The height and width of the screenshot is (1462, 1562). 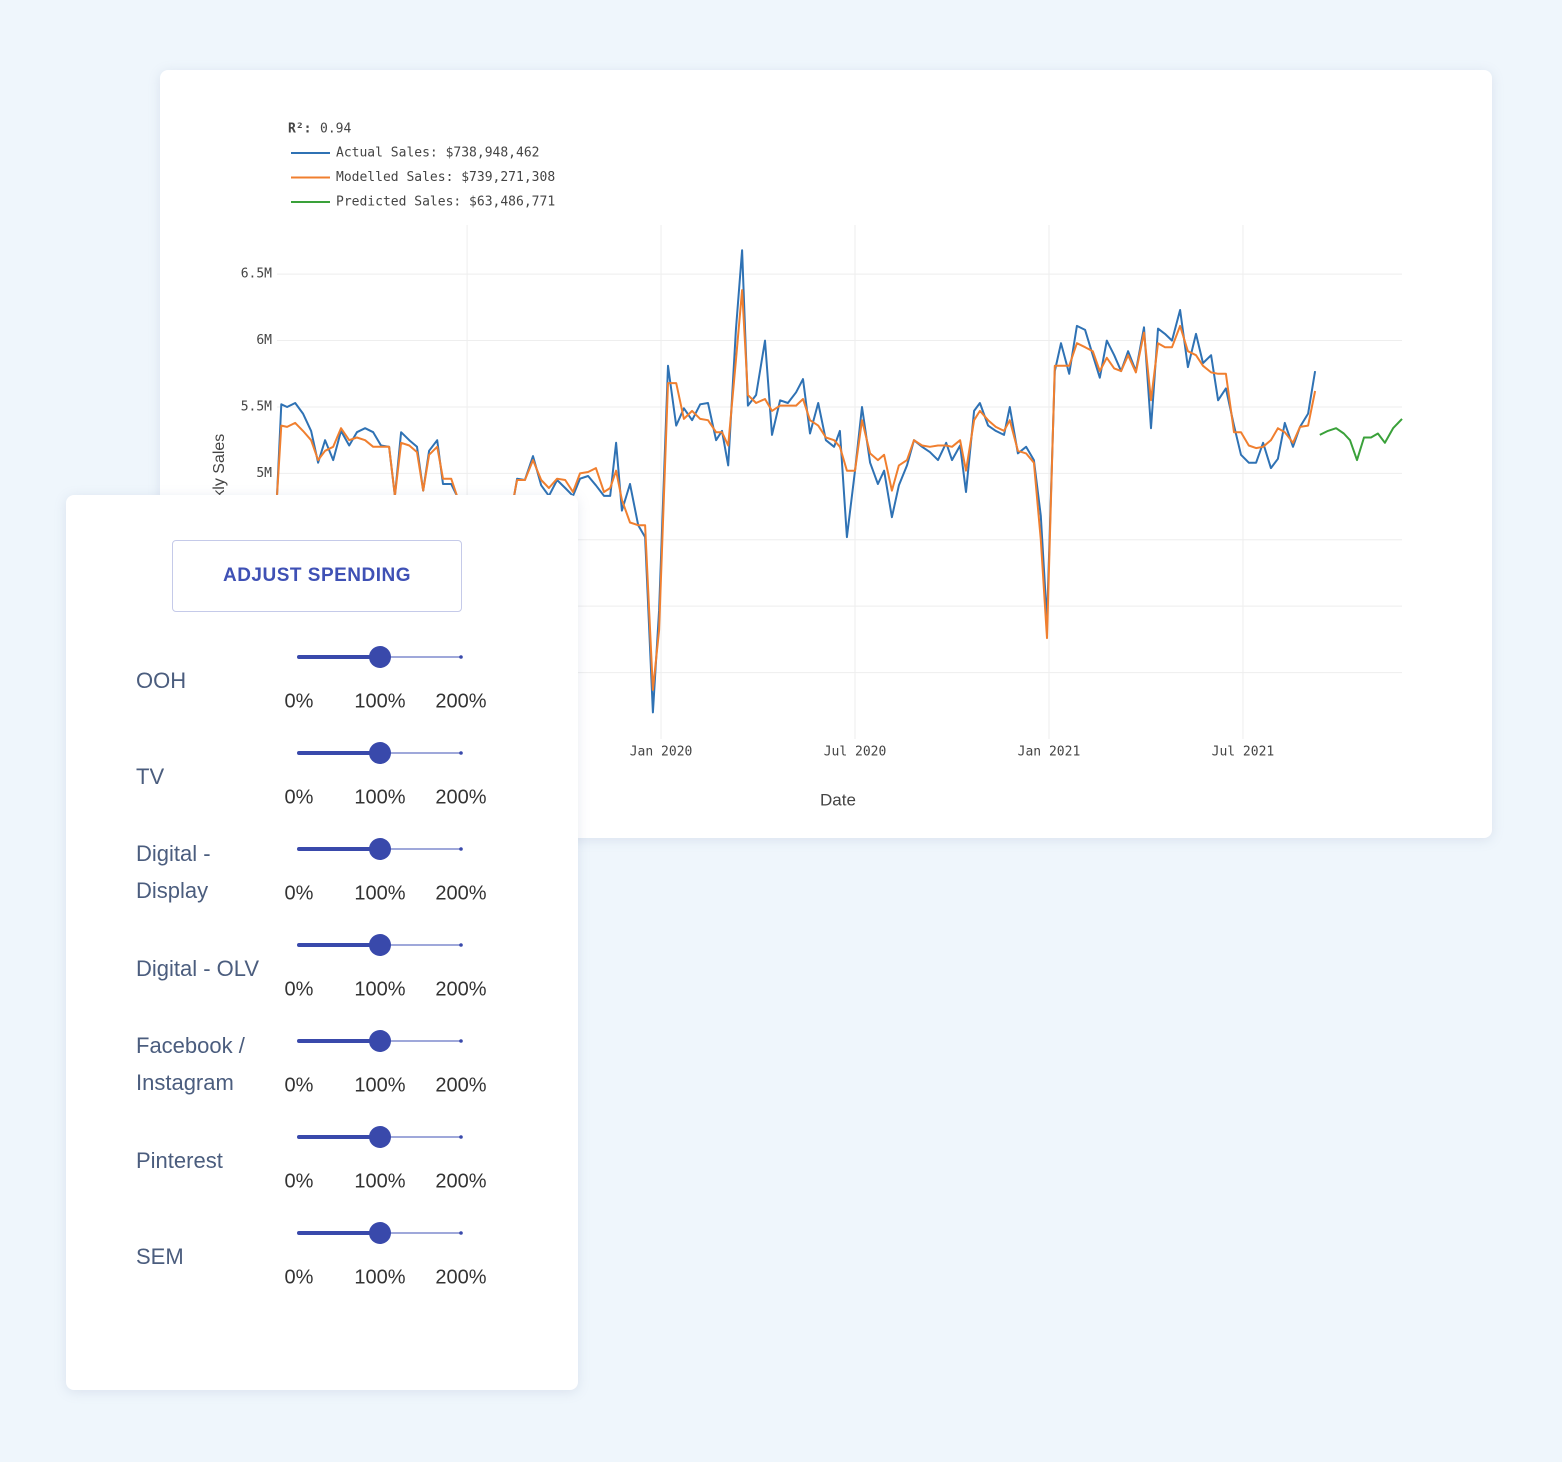 I want to click on legend-label: Modelled Sales: $739,271,308, so click(x=445, y=177).